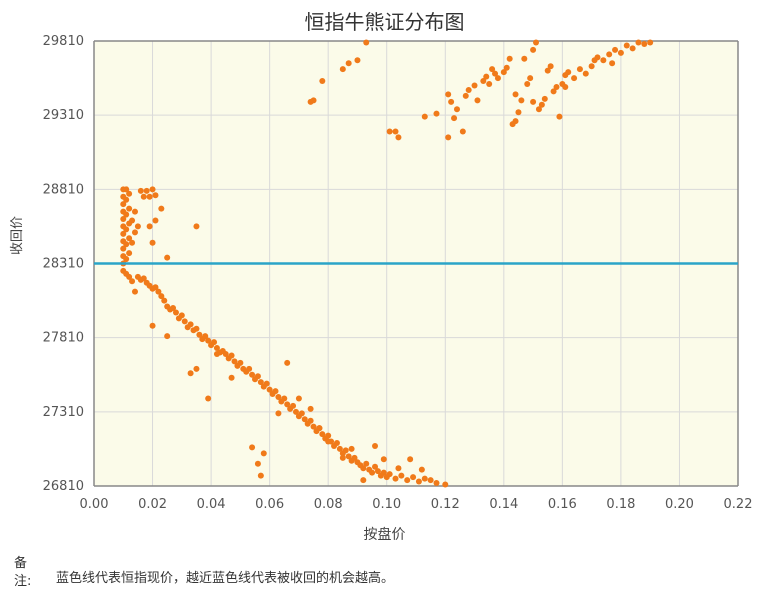 The width and height of the screenshot is (769, 612). Describe the element at coordinates (63, 264) in the screenshot. I see `y-tick-label: 28310` at that location.